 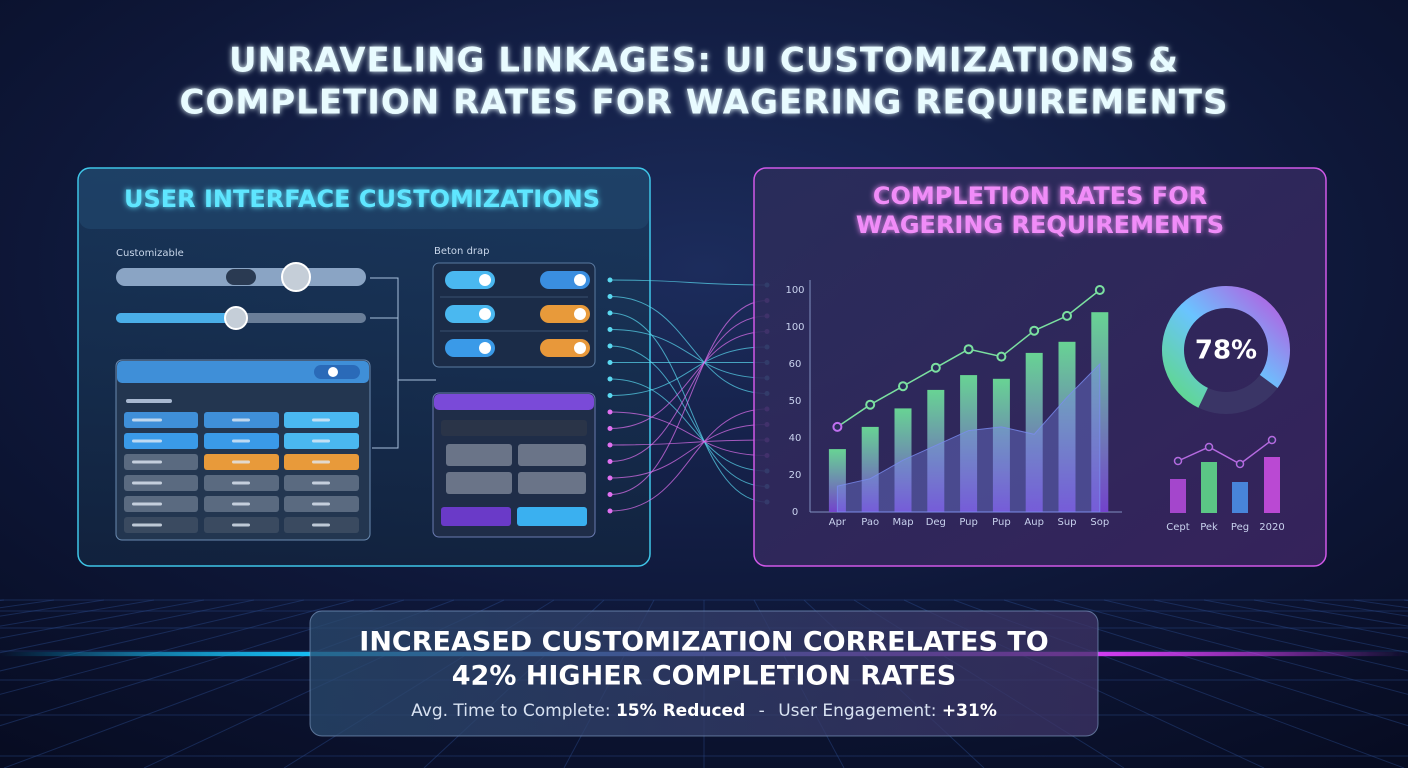 What do you see at coordinates (1226, 351) in the screenshot?
I see `donut-label: 78%` at bounding box center [1226, 351].